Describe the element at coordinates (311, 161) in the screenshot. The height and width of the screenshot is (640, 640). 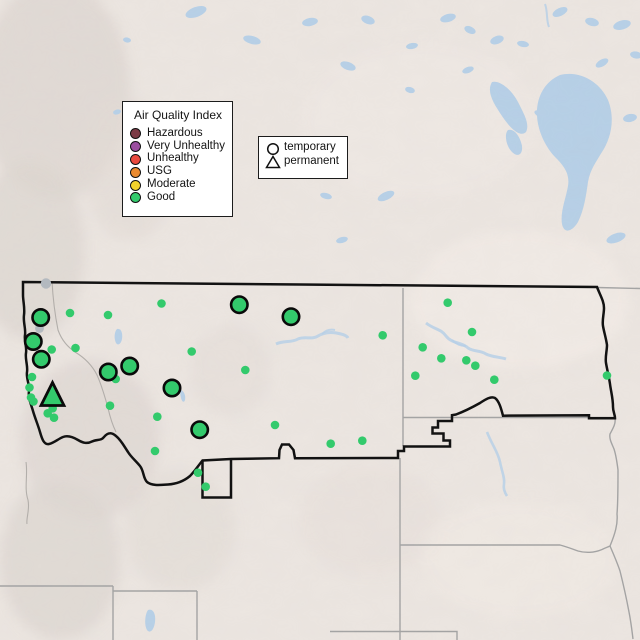
I see `permanent-label: permanent` at that location.